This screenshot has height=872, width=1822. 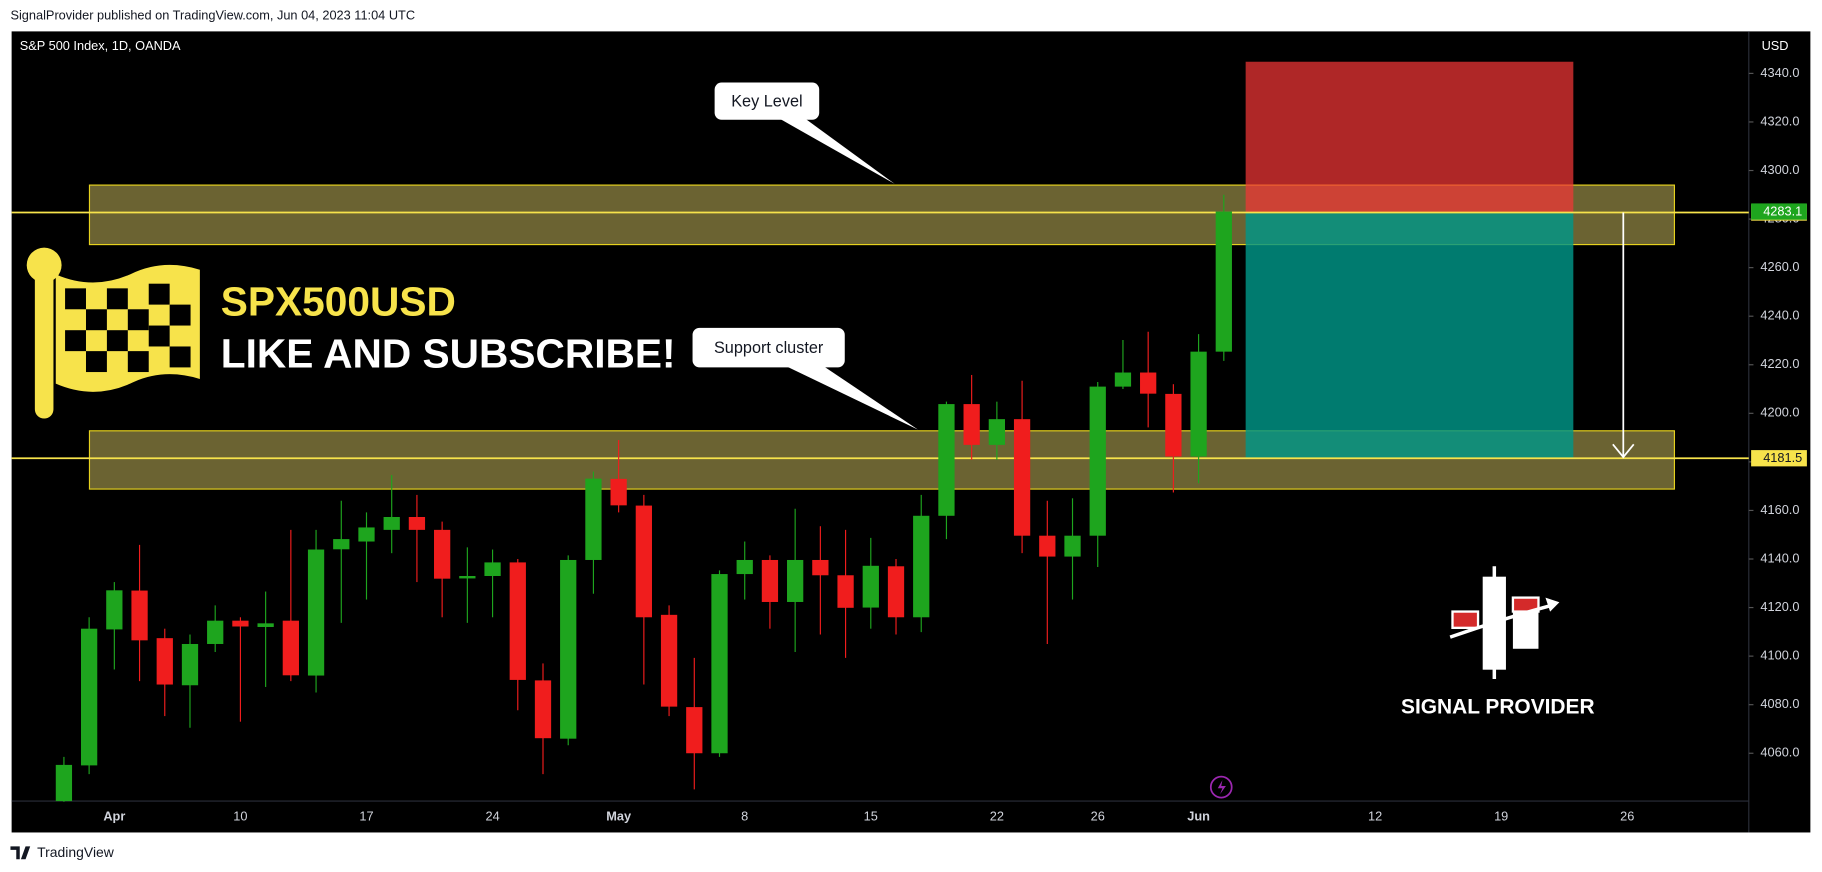 What do you see at coordinates (114, 816) in the screenshot?
I see `x-tick-label: Apr` at bounding box center [114, 816].